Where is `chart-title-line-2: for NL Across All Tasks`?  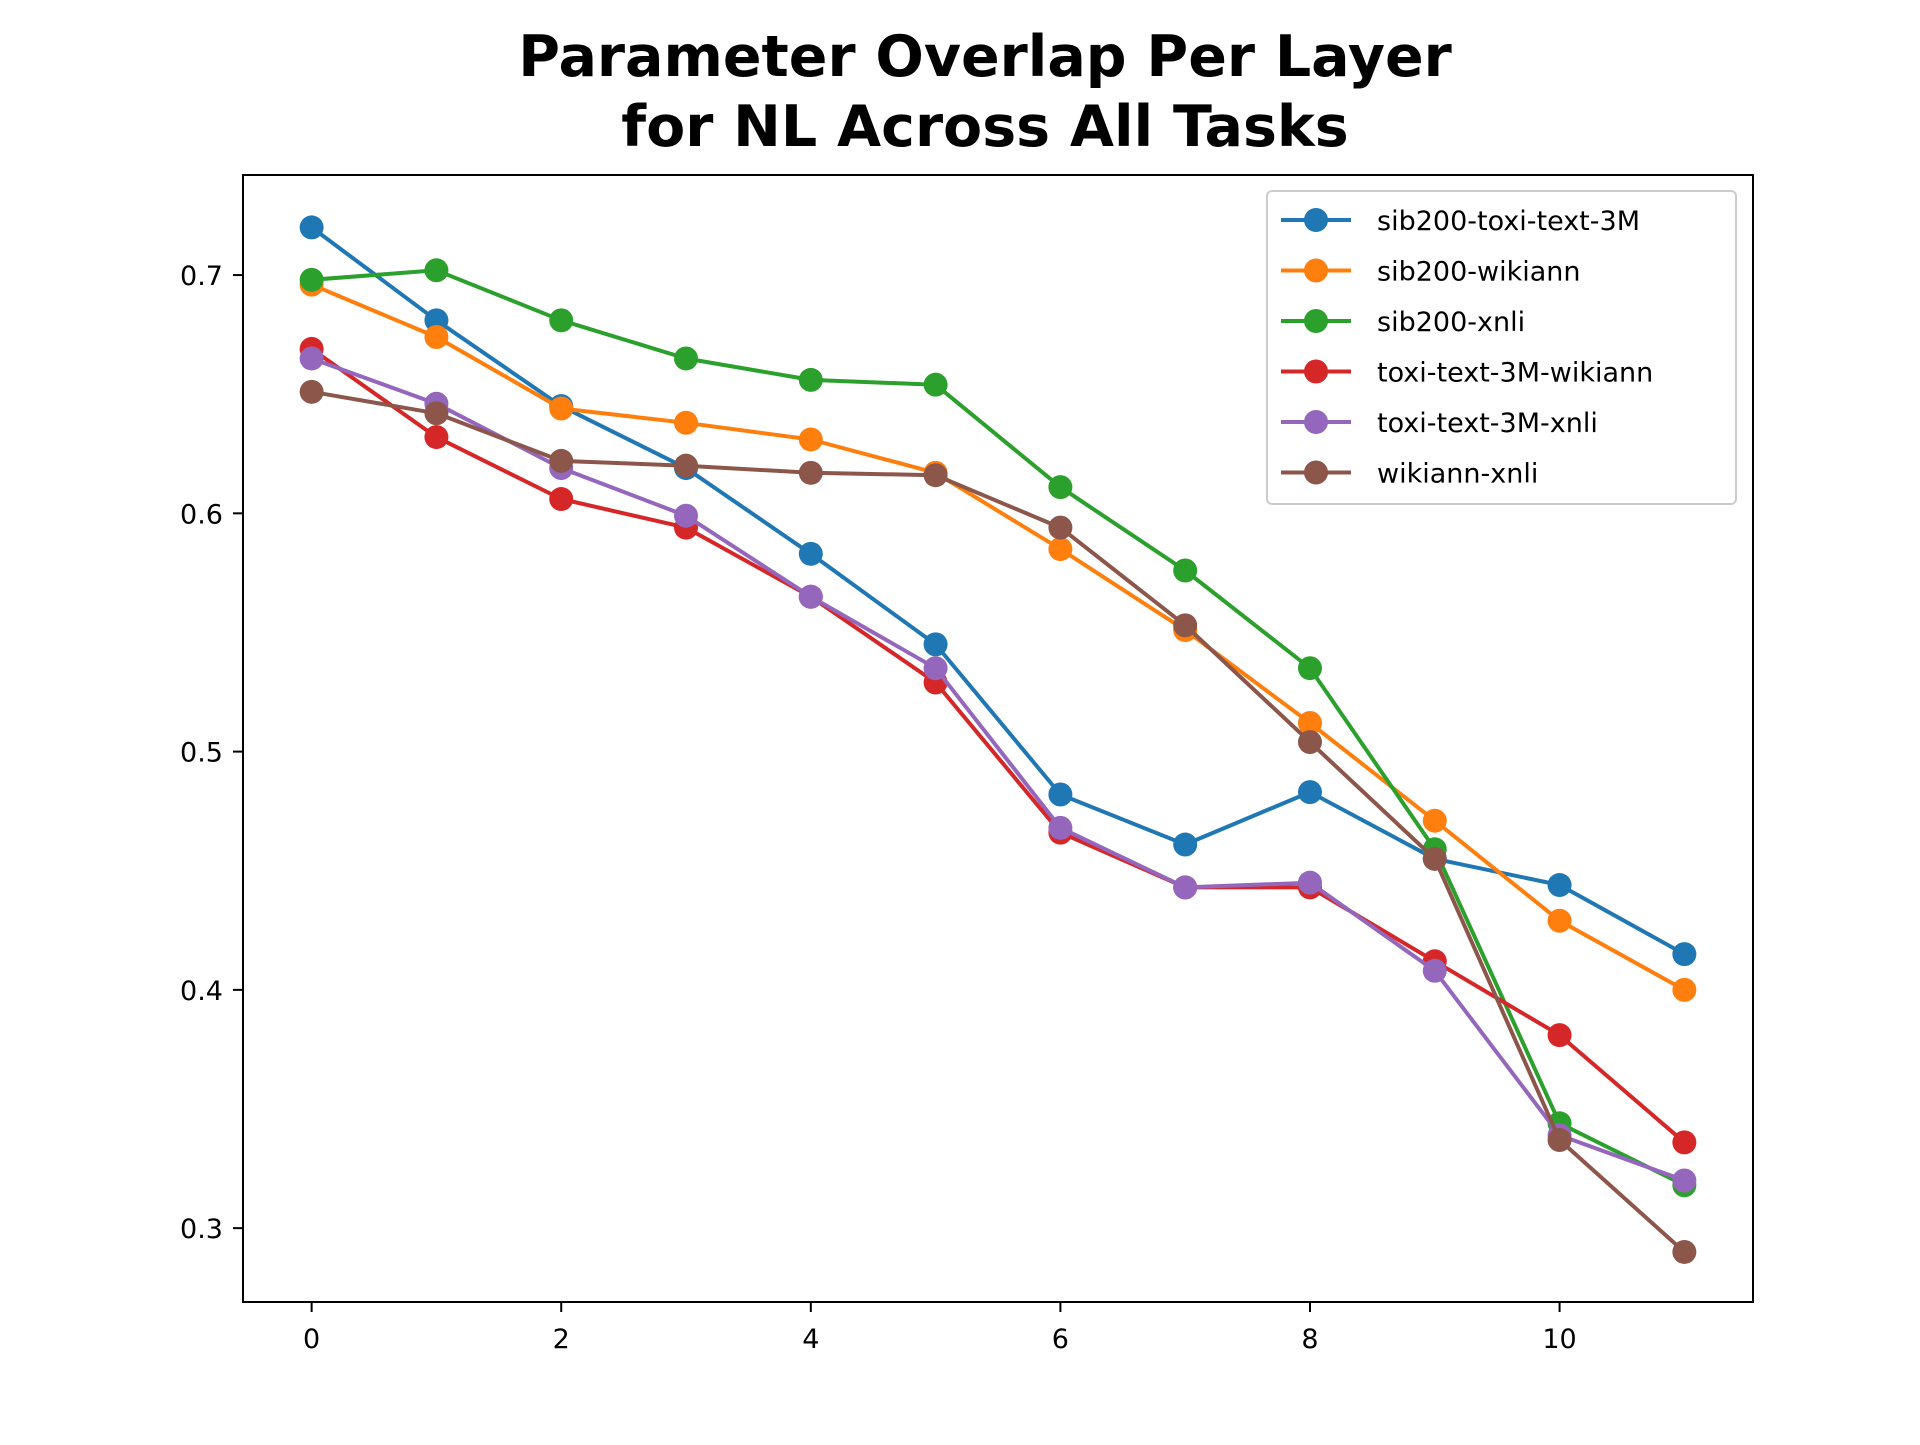 chart-title-line-2: for NL Across All Tasks is located at coordinates (984, 127).